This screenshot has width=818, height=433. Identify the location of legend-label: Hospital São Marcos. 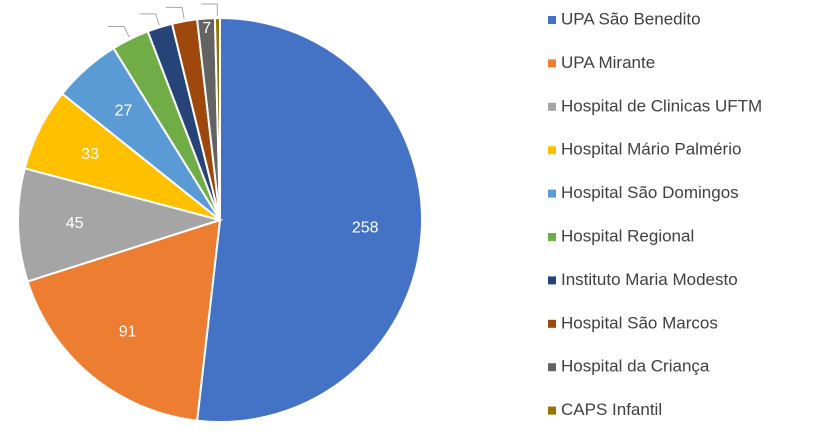
(639, 322).